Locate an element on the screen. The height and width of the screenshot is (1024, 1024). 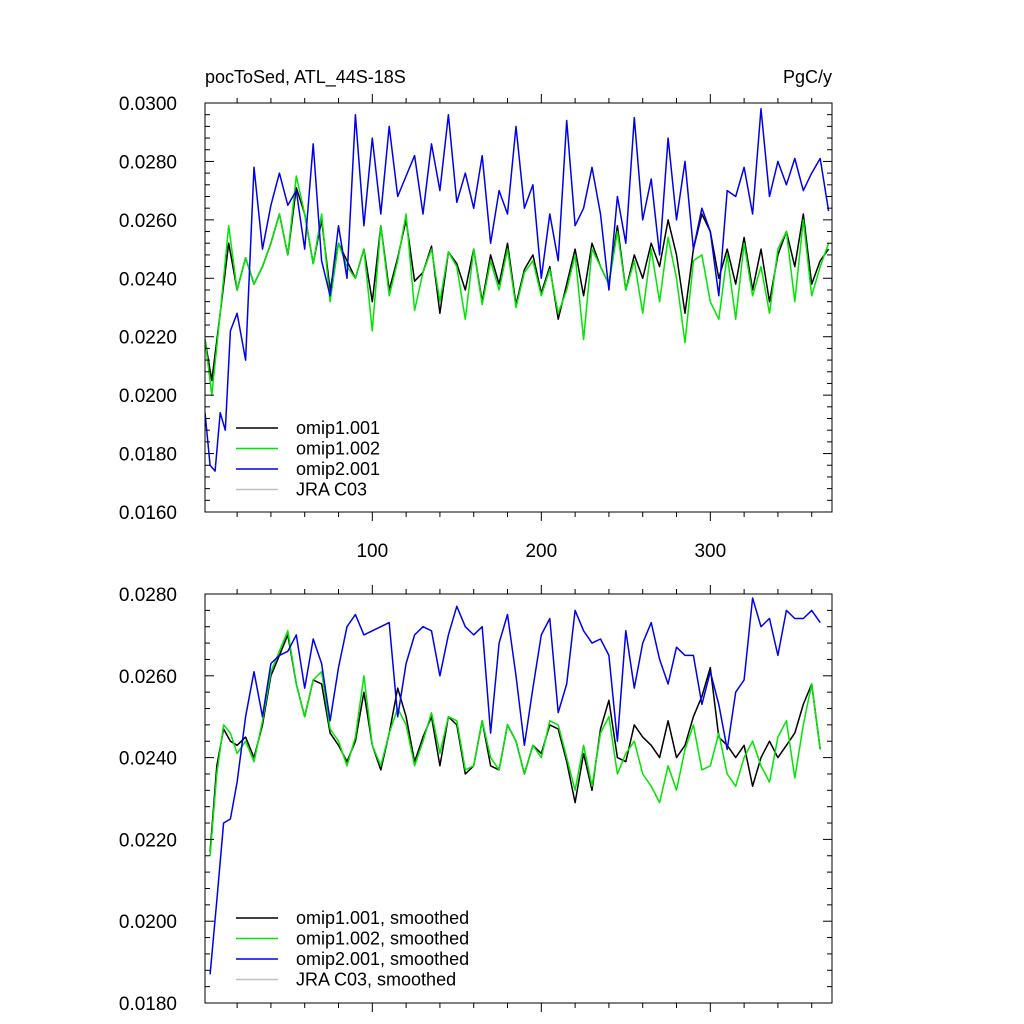
legend-label: omip1.001, smoothed is located at coordinates (382, 918).